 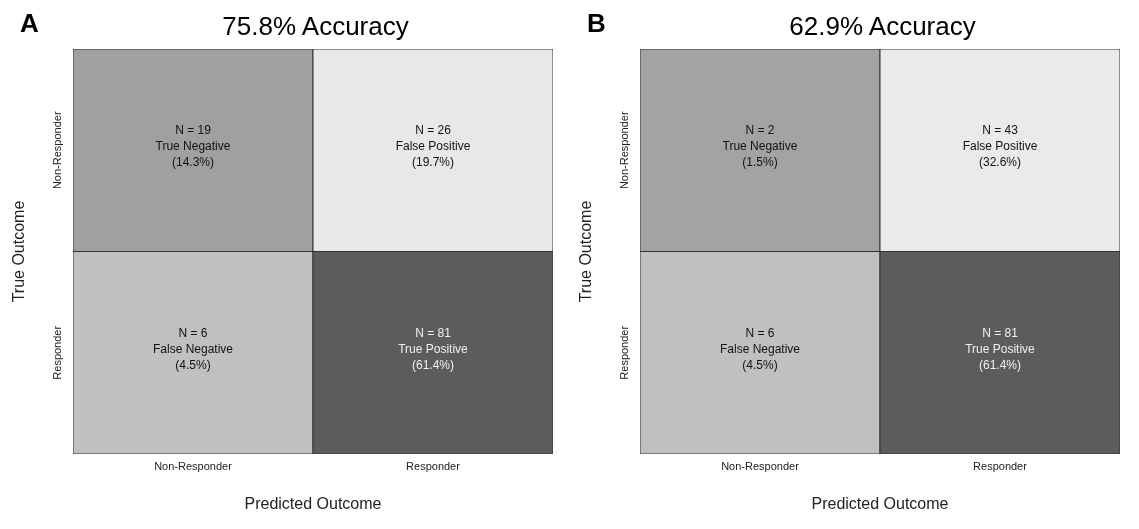 What do you see at coordinates (315, 26) in the screenshot?
I see `chart-title: 75.8% Accuracy` at bounding box center [315, 26].